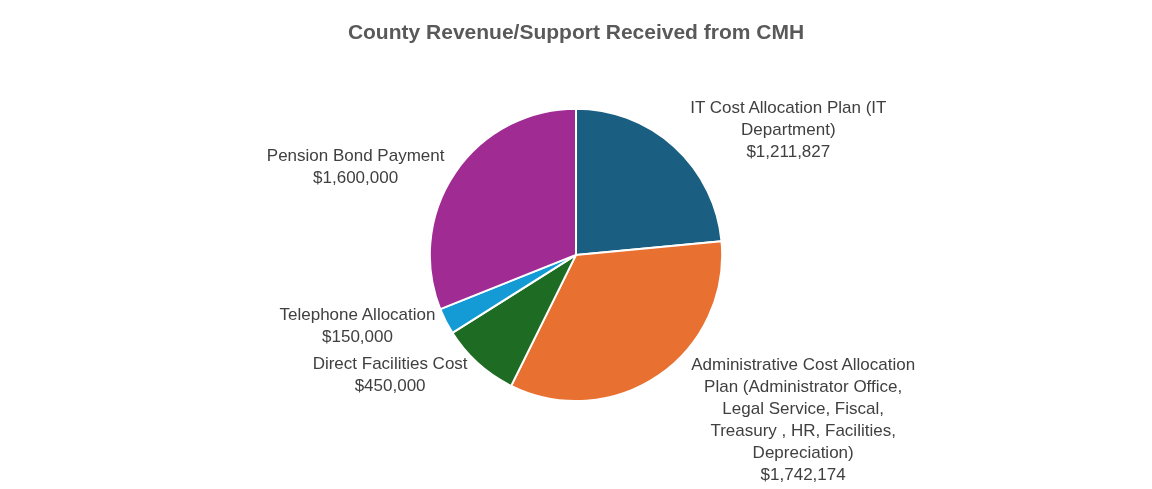 The width and height of the screenshot is (1152, 489). Describe the element at coordinates (803, 475) in the screenshot. I see `data-label: $1,742,174` at that location.